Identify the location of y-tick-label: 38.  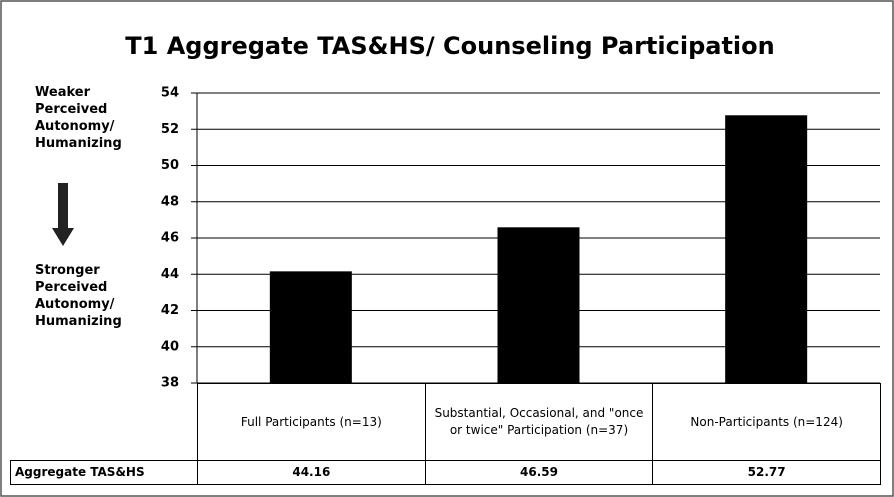
(170, 383).